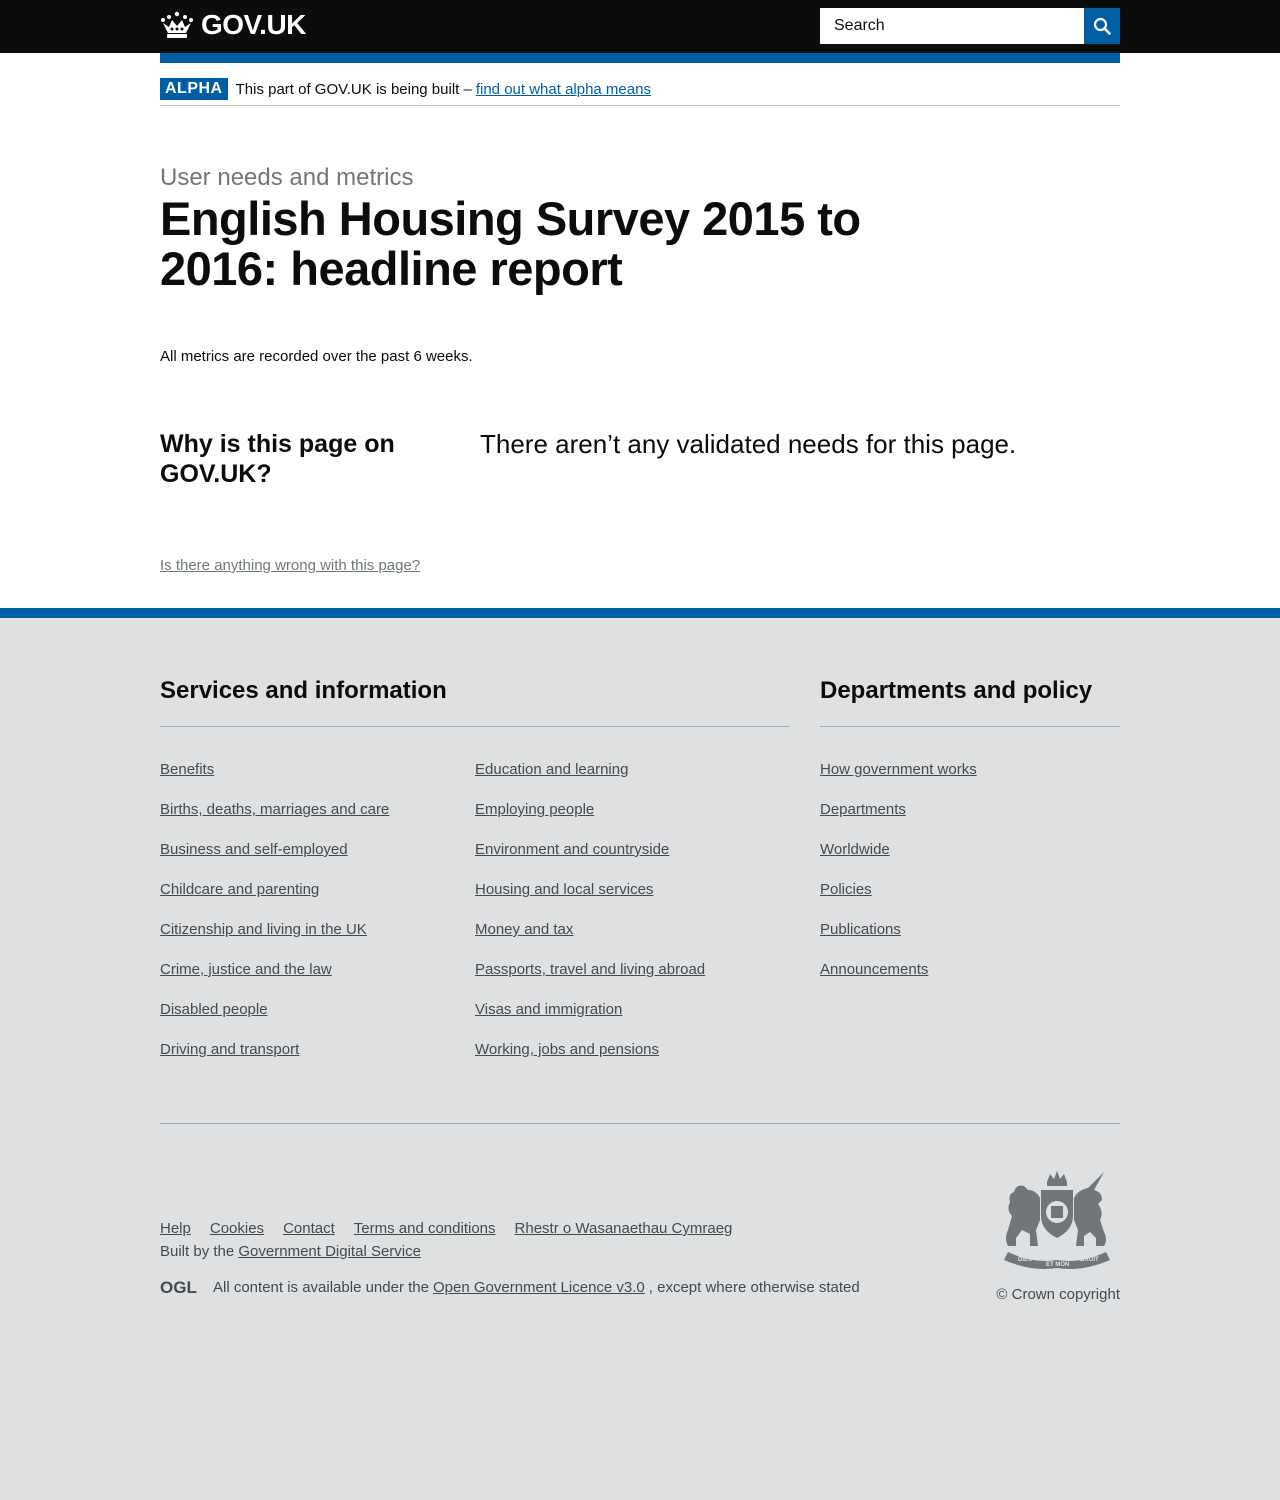  Describe the element at coordinates (632, 1061) in the screenshot. I see `list-item: Working, jobs and pensions` at that location.